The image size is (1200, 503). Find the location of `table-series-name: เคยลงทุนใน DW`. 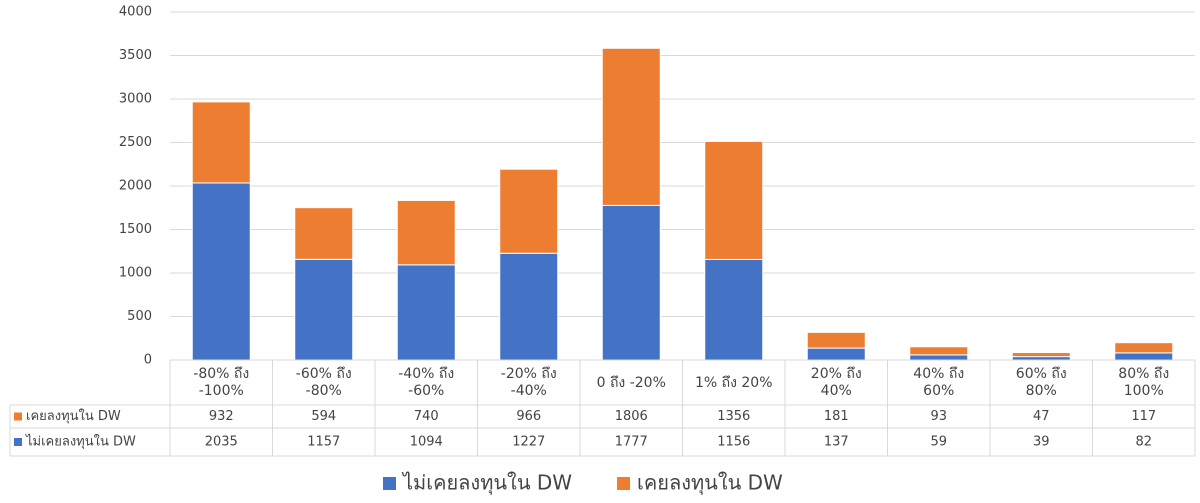

table-series-name: เคยลงทุนใน DW is located at coordinates (73, 416).